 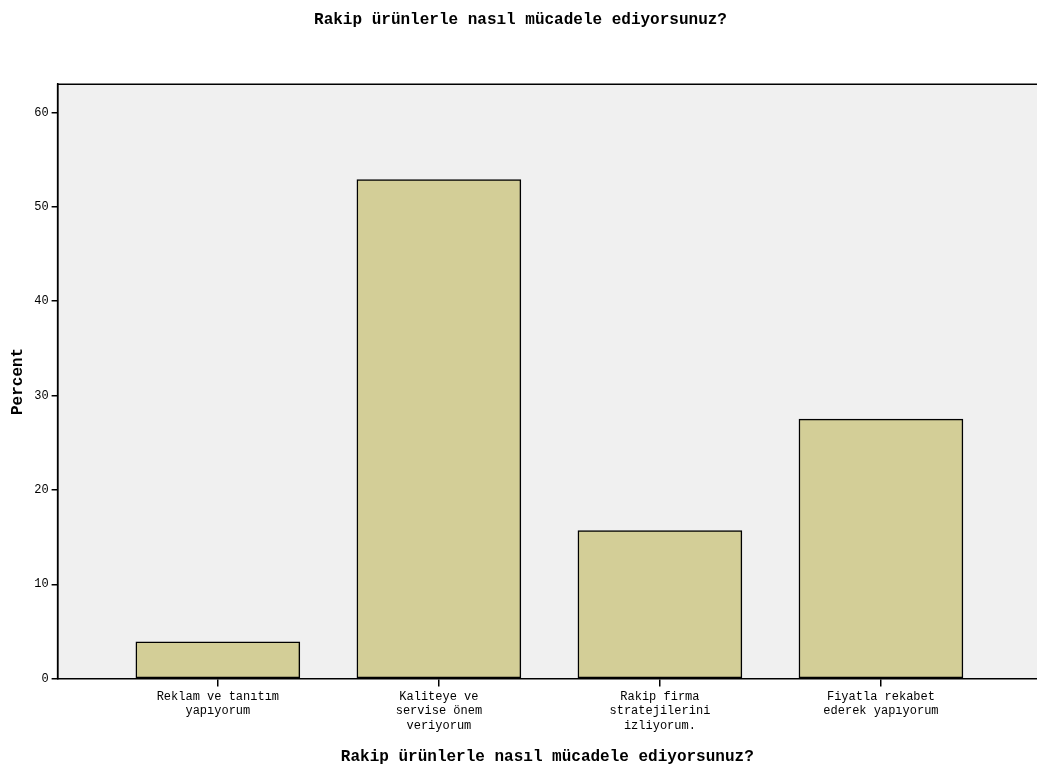 What do you see at coordinates (660, 711) in the screenshot?
I see `x-tick-label: Rakip firma stratejilerini izliyorum.` at bounding box center [660, 711].